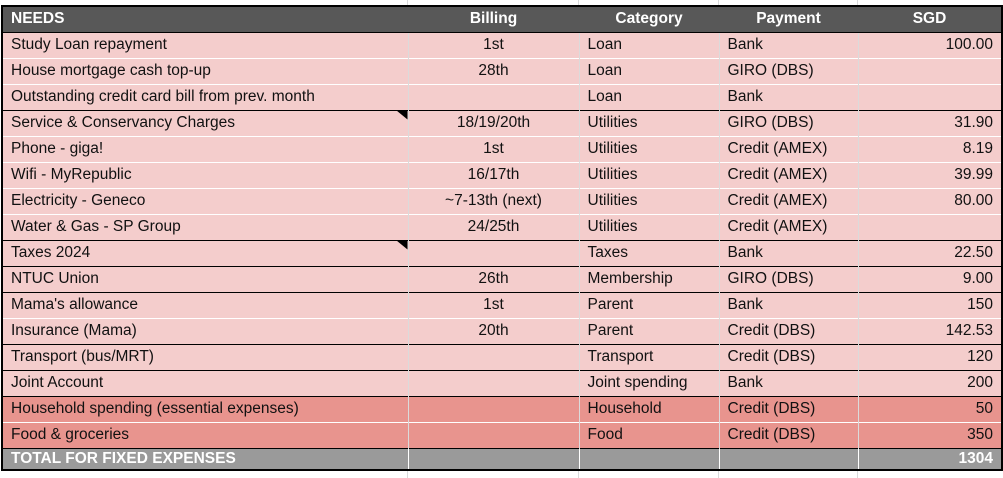  I want to click on cell-billing: 28th, so click(494, 70).